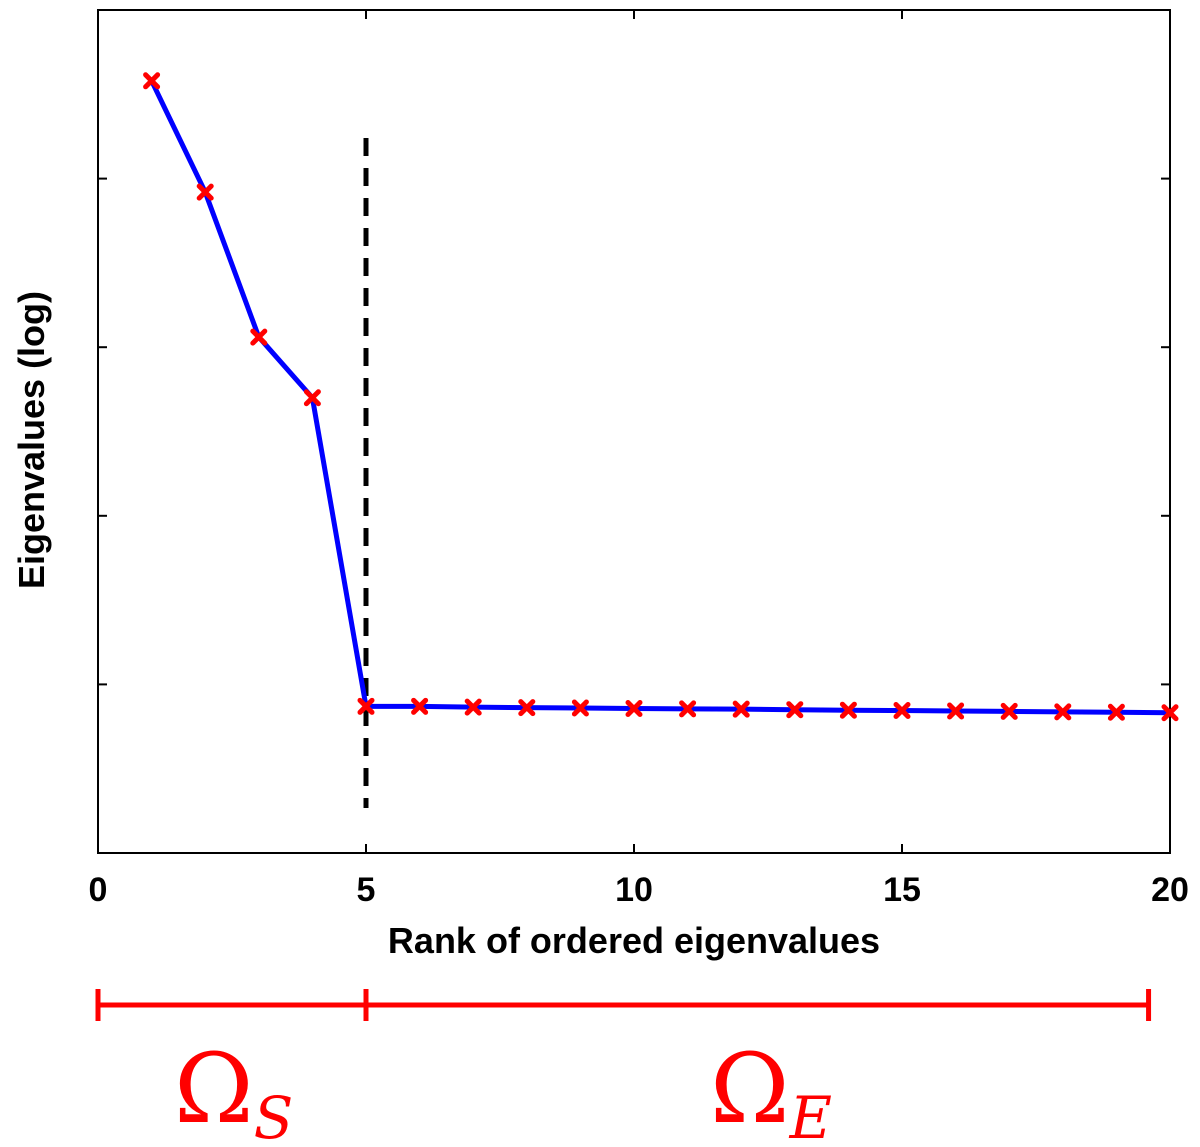  I want to click on x-tick-label: 15, so click(902, 890).